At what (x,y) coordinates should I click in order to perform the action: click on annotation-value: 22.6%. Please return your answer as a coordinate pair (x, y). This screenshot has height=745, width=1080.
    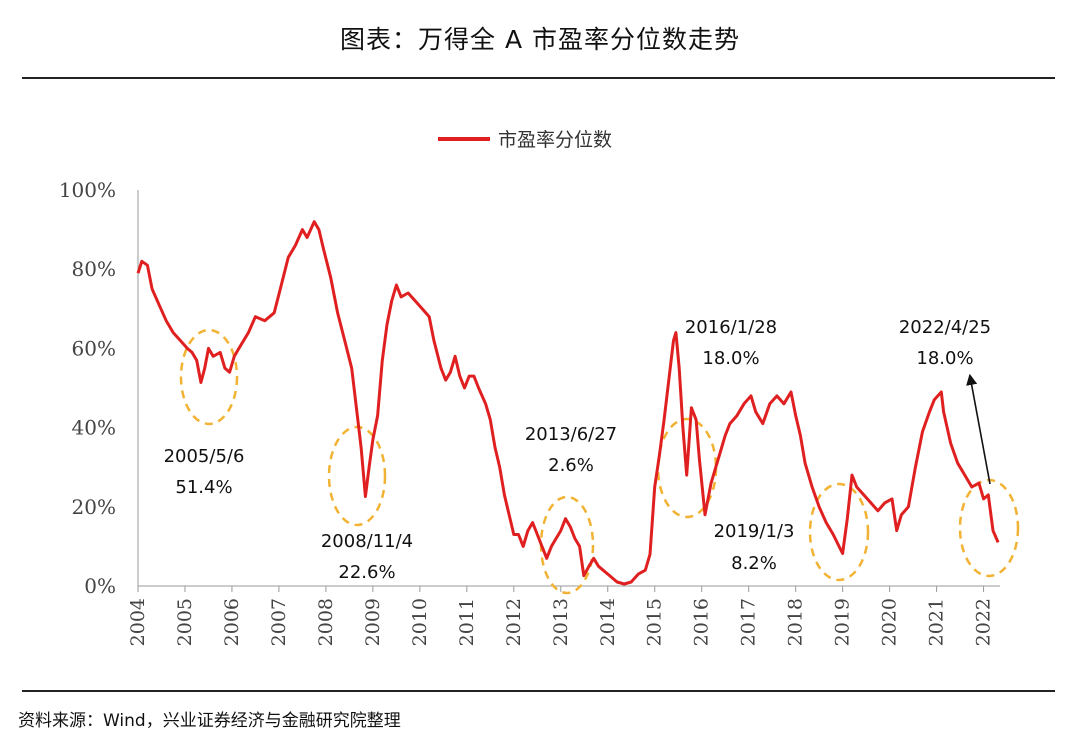
    Looking at the image, I should click on (366, 572).